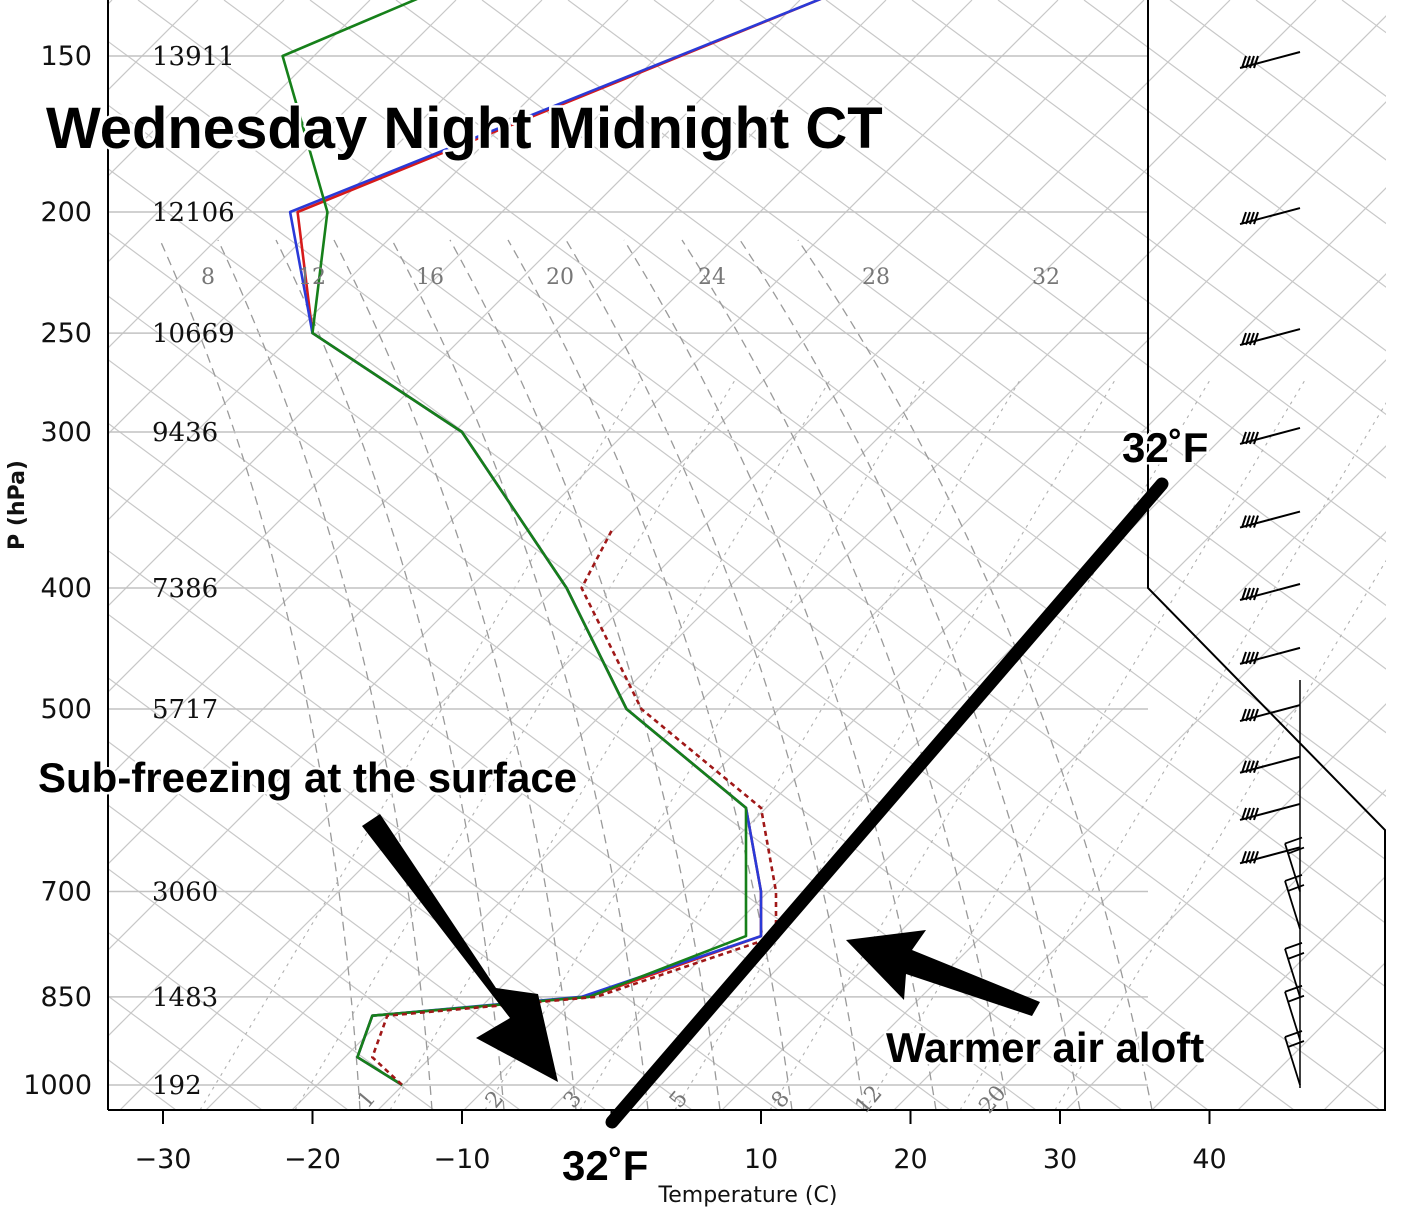 The image size is (1406, 1214). What do you see at coordinates (430, 277) in the screenshot?
I see `mixing-ratio-label: 16` at bounding box center [430, 277].